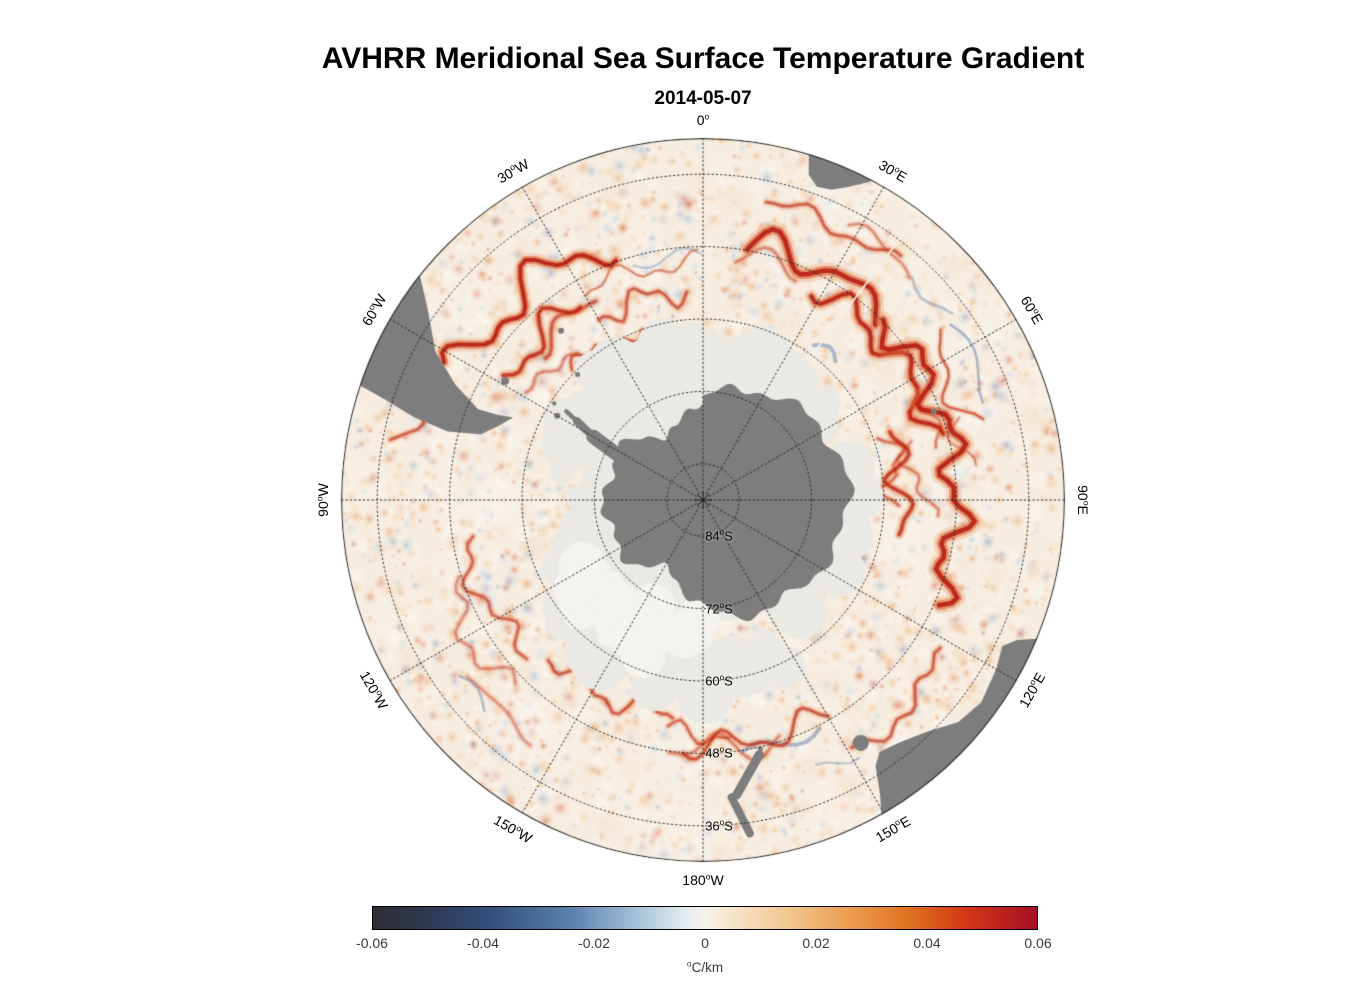  I want to click on colorbar-unit-label: oC/km, so click(705, 966).